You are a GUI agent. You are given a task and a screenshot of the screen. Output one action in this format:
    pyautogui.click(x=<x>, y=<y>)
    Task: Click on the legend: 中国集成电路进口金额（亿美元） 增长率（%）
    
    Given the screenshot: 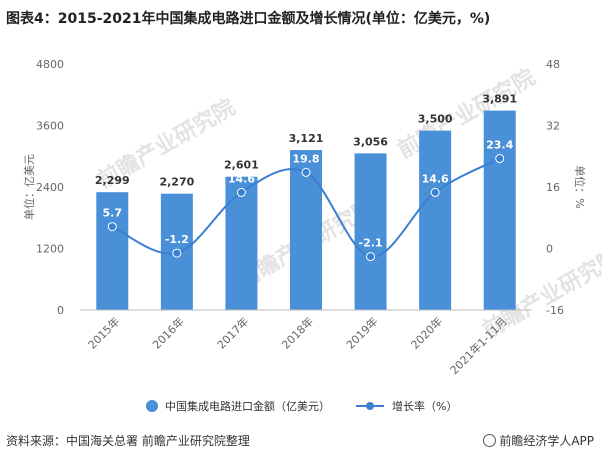 What is the action you would take?
    pyautogui.click(x=301, y=406)
    